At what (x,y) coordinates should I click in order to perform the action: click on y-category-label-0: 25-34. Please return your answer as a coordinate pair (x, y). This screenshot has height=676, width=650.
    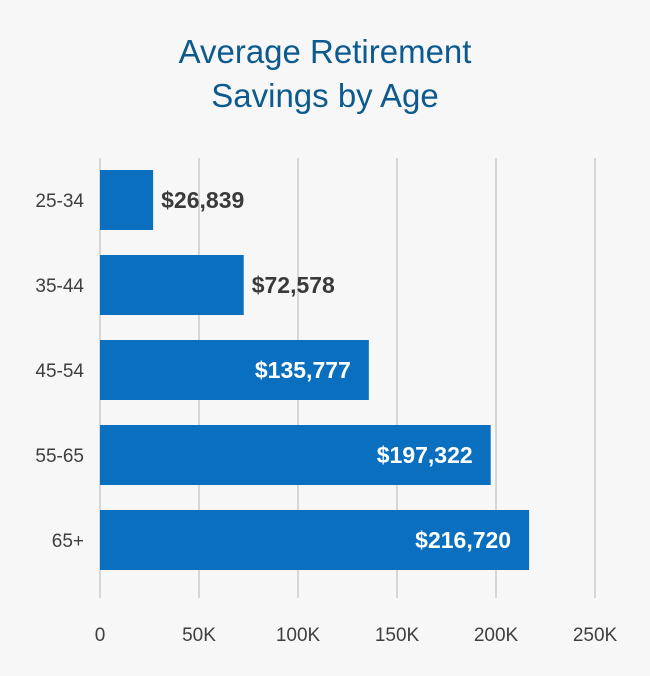
    Looking at the image, I should click on (59, 201).